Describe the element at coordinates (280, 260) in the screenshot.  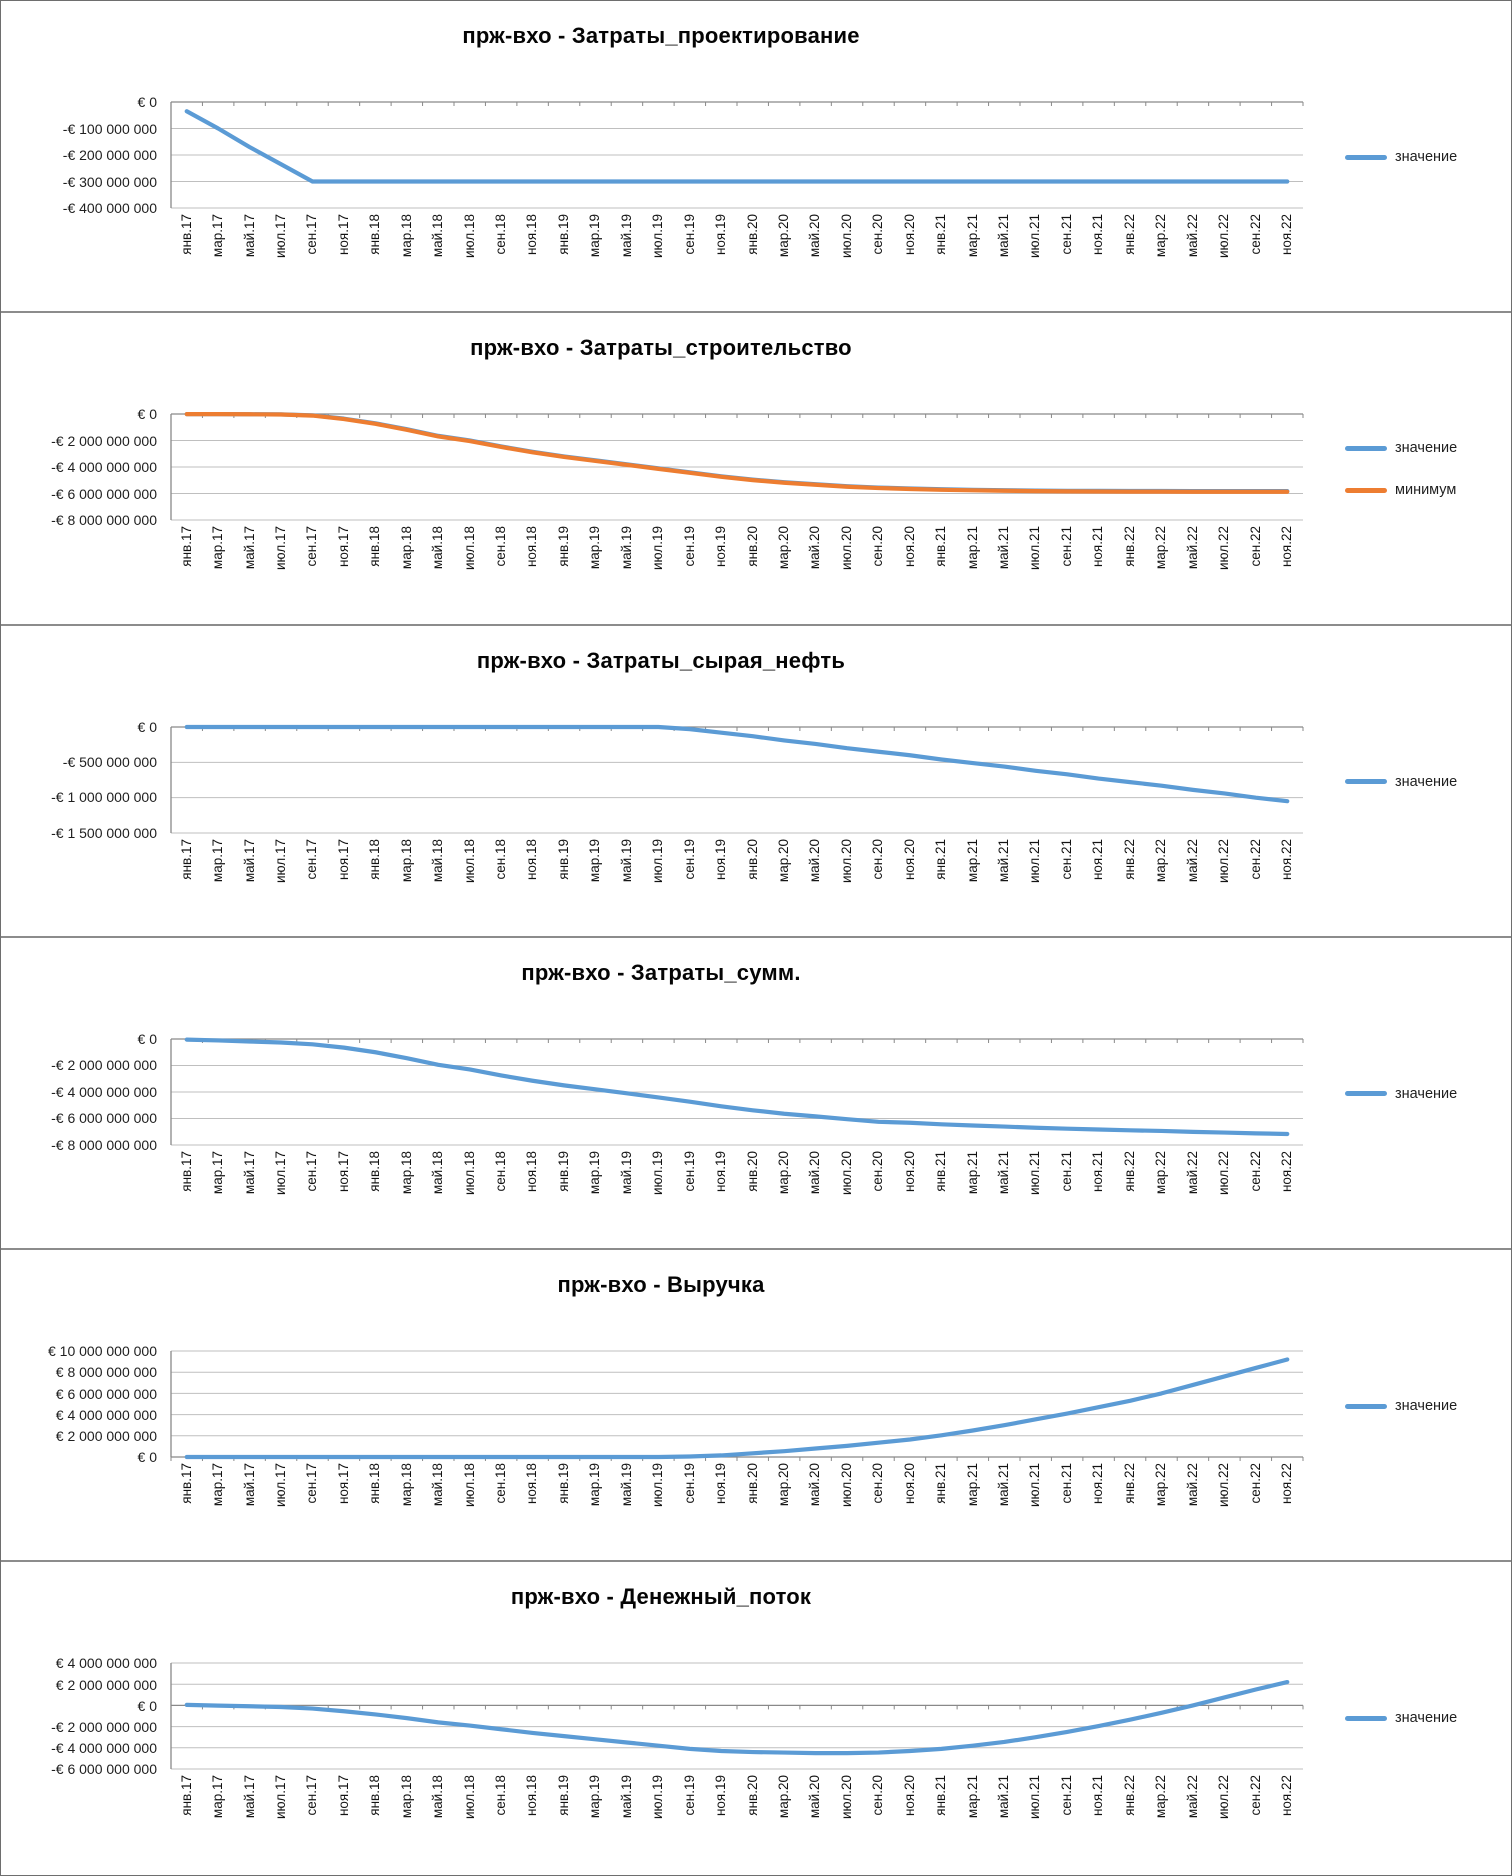
I see `x-tick-label: июл.17` at that location.